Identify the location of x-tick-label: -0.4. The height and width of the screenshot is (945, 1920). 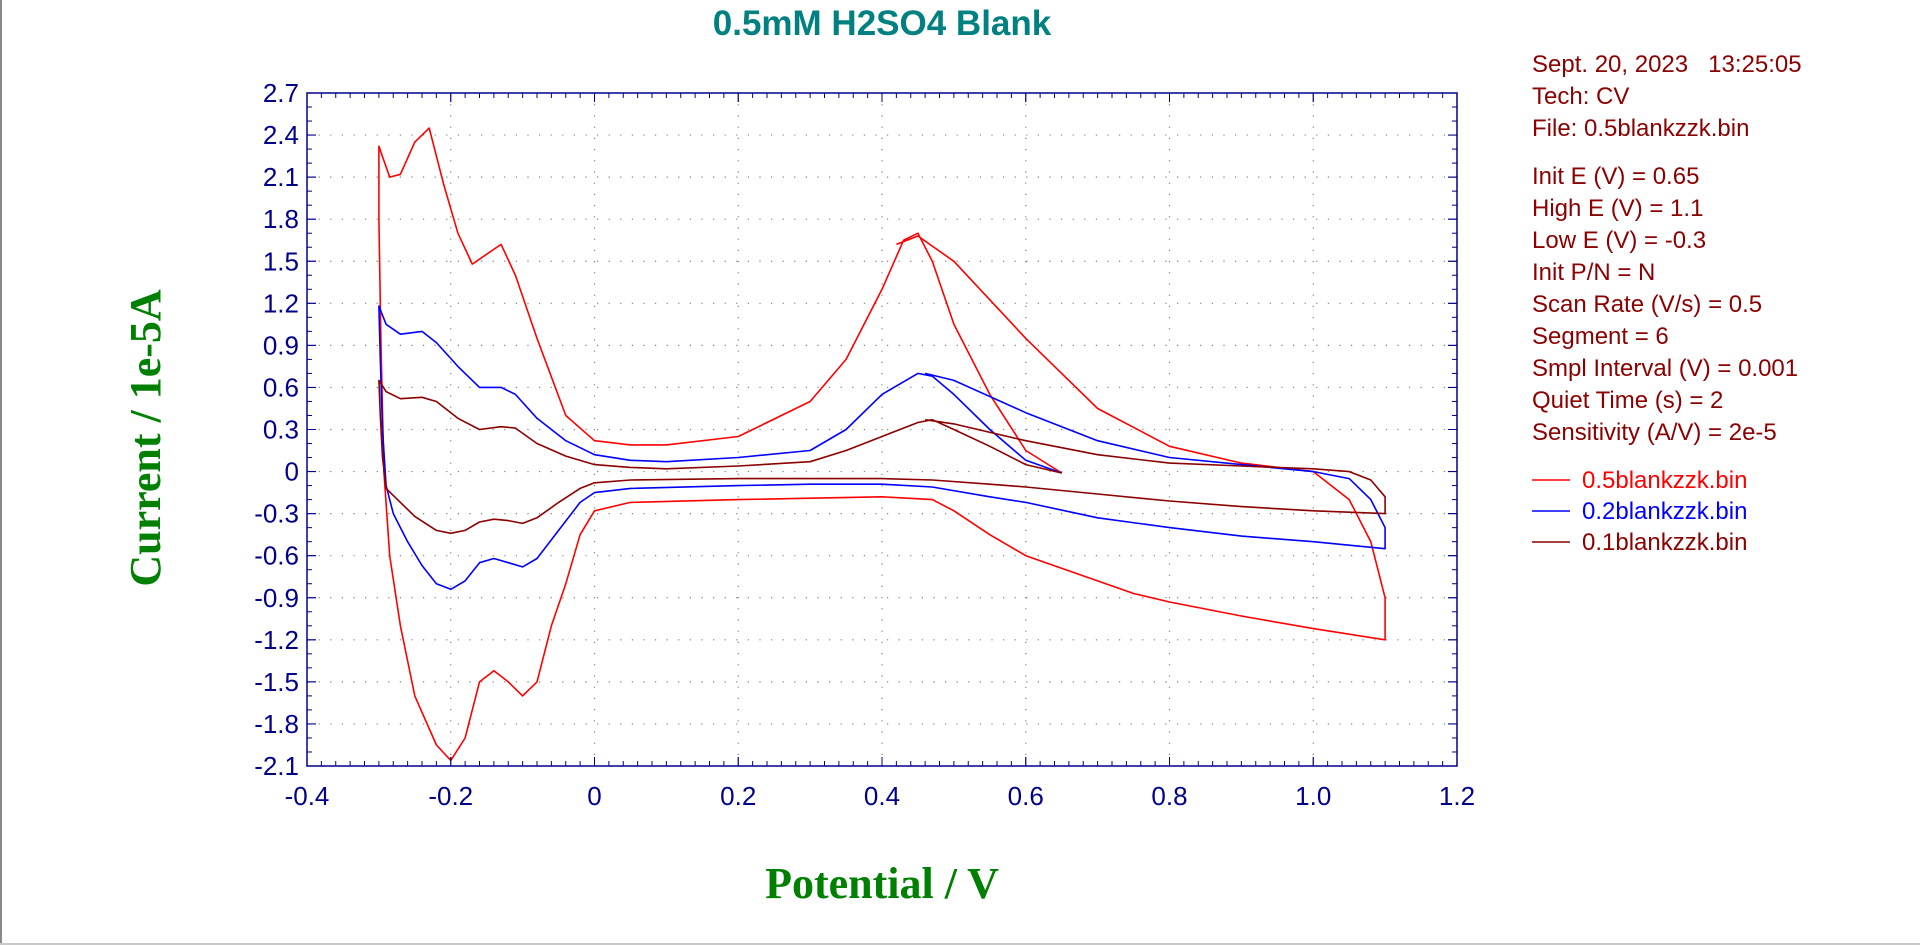
(307, 796).